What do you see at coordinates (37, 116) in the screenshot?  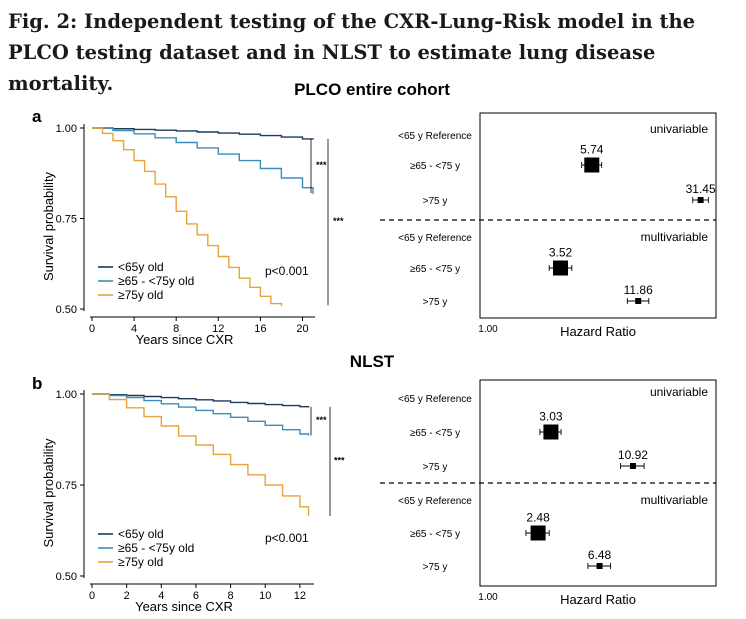 I see `panel-a-letter: a` at bounding box center [37, 116].